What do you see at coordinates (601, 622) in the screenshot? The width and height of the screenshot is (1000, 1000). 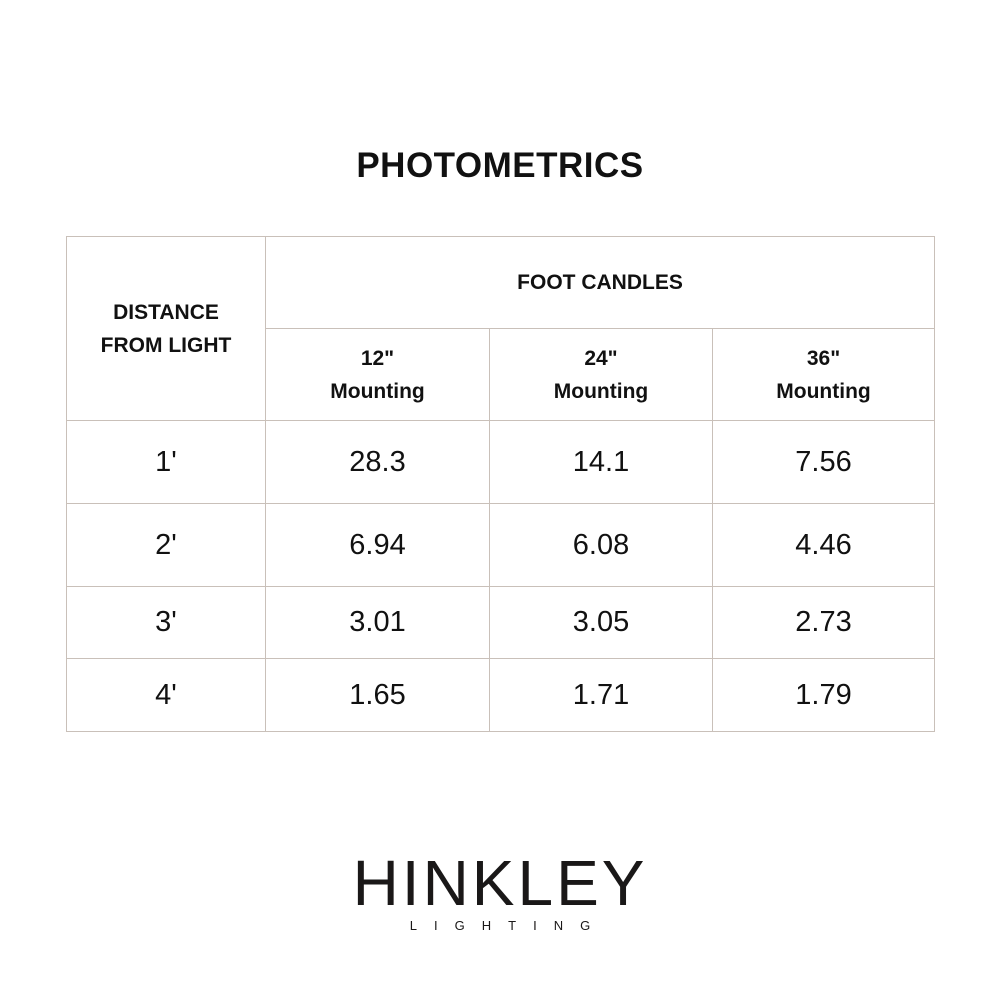 I see `value-cell: 3.05` at bounding box center [601, 622].